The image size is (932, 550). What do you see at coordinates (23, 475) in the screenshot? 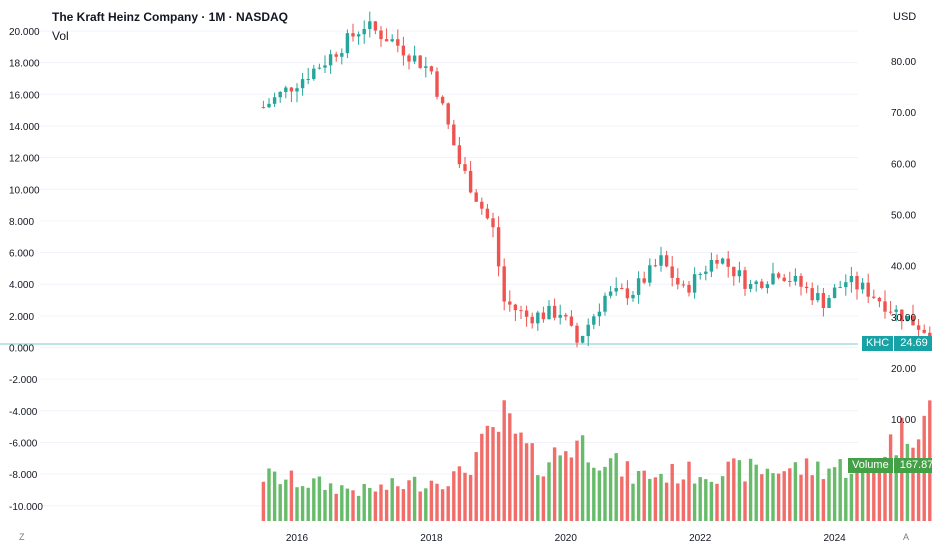
I see `left-axis-tick: -8.000` at bounding box center [23, 475].